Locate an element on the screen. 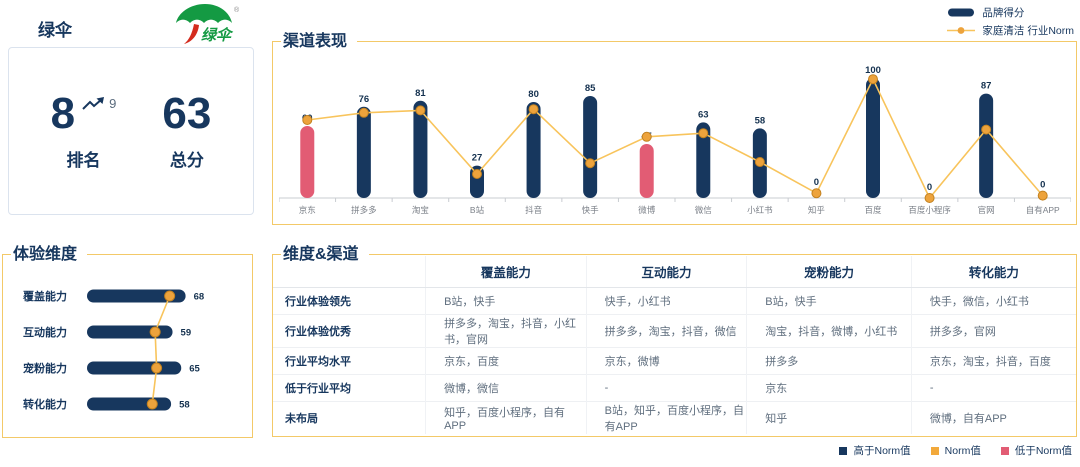 The height and width of the screenshot is (467, 1080). legend-norm-label: 家庭清洁 行业Norm is located at coordinates (1028, 31).